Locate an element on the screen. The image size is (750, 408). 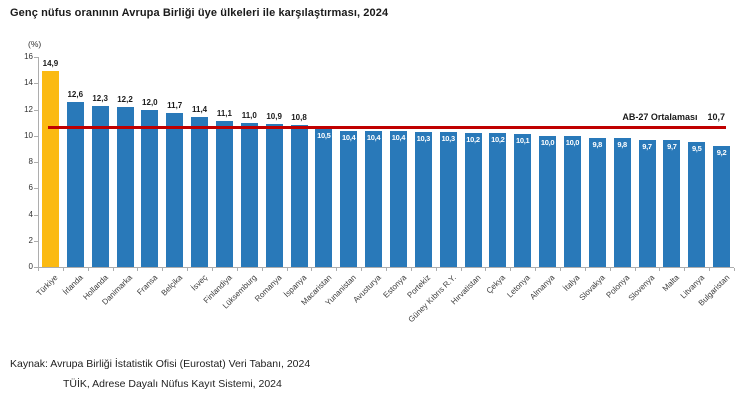
x-axis-label: Estonya is located at coordinates (394, 286).